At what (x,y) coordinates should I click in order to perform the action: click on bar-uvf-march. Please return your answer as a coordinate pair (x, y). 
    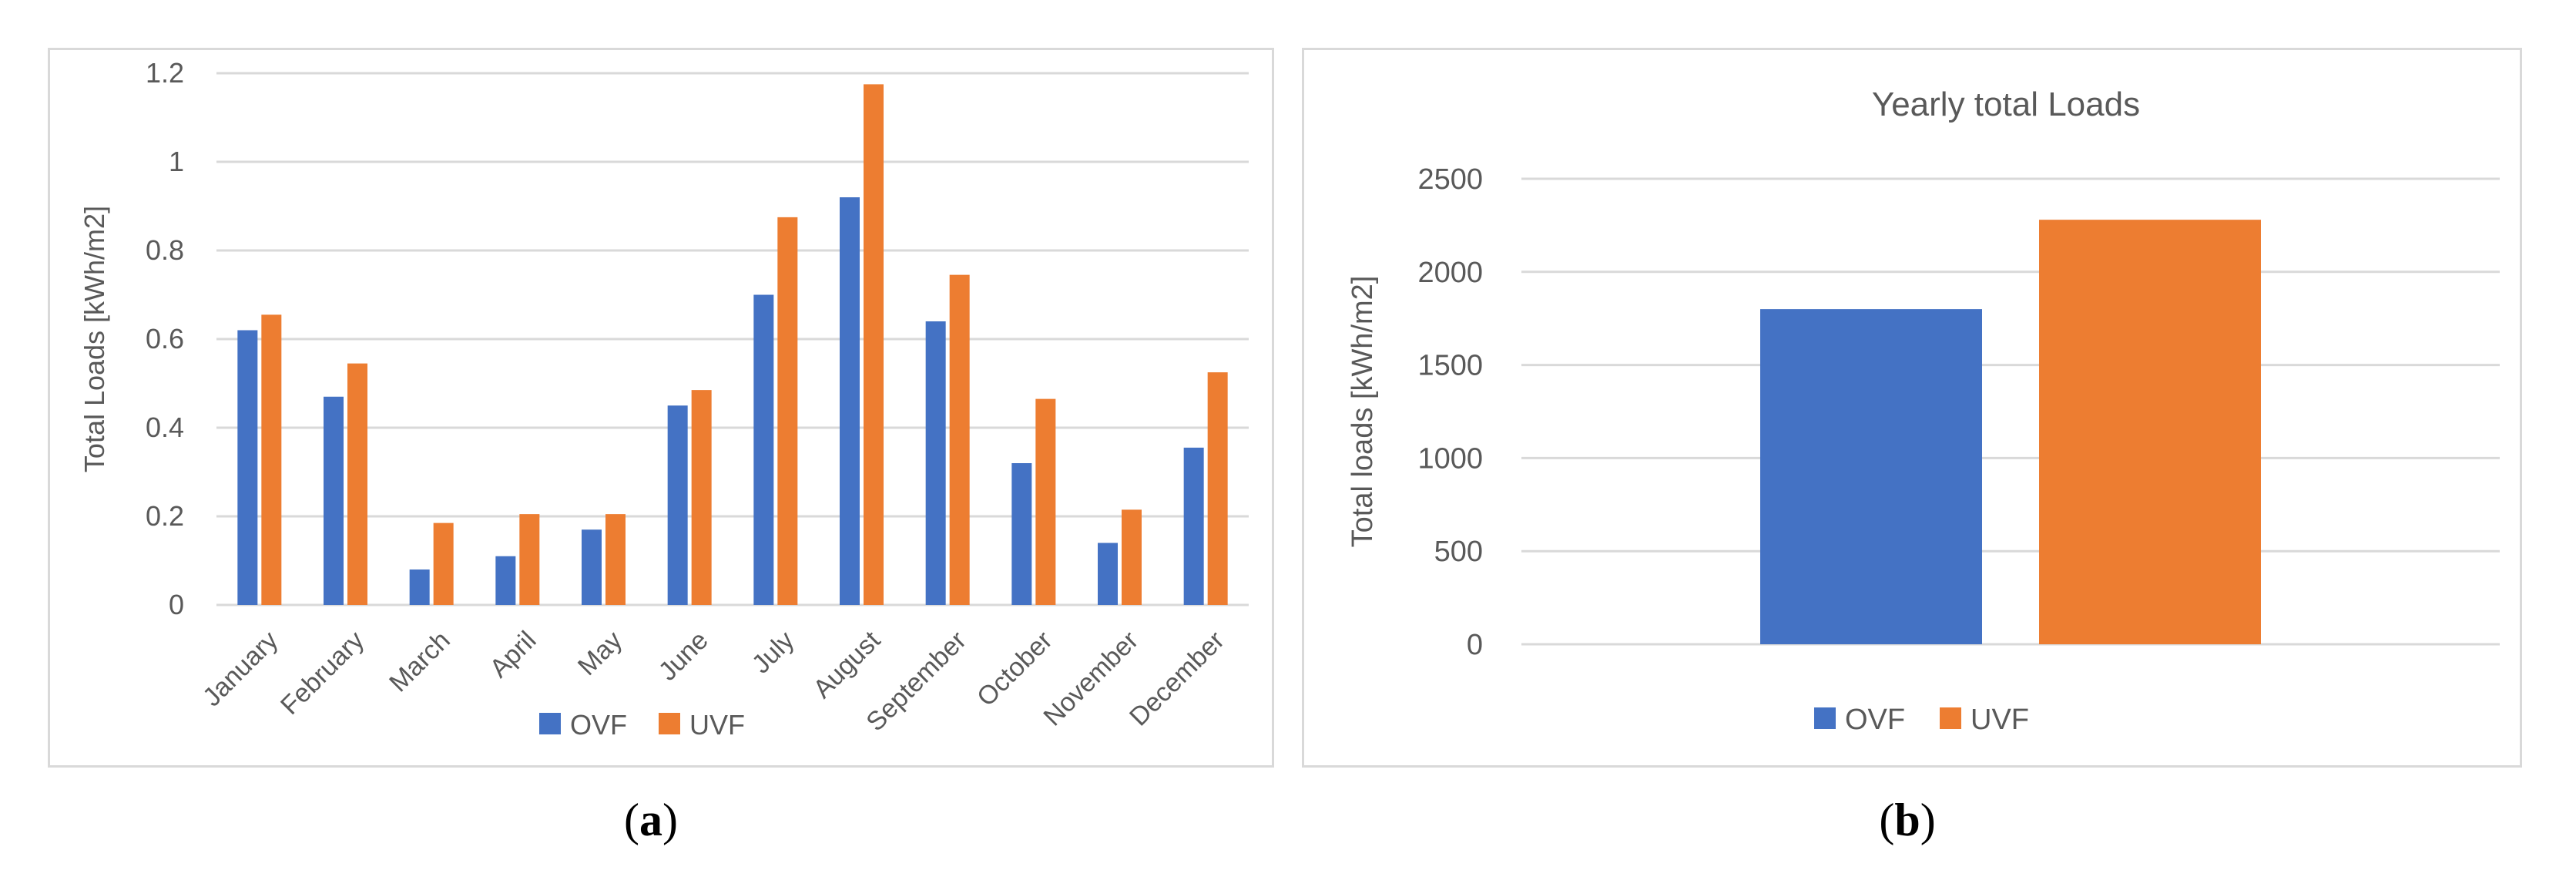
    Looking at the image, I should click on (443, 563).